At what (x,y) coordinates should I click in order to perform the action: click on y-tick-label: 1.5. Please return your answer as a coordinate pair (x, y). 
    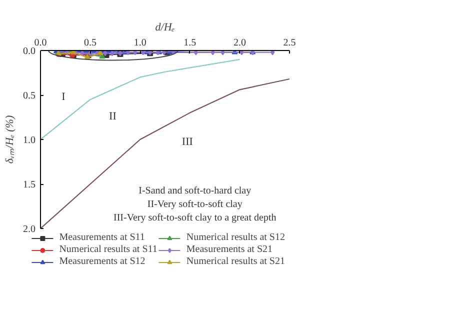
    Looking at the image, I should click on (29, 185).